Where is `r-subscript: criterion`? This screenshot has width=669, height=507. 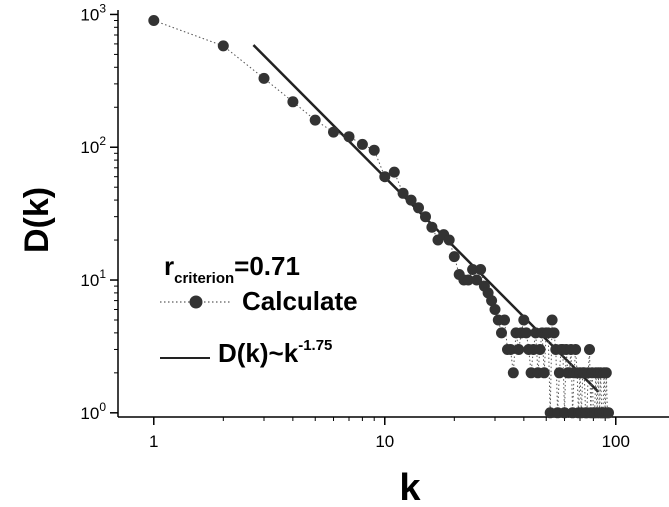 r-subscript: criterion is located at coordinates (204, 278).